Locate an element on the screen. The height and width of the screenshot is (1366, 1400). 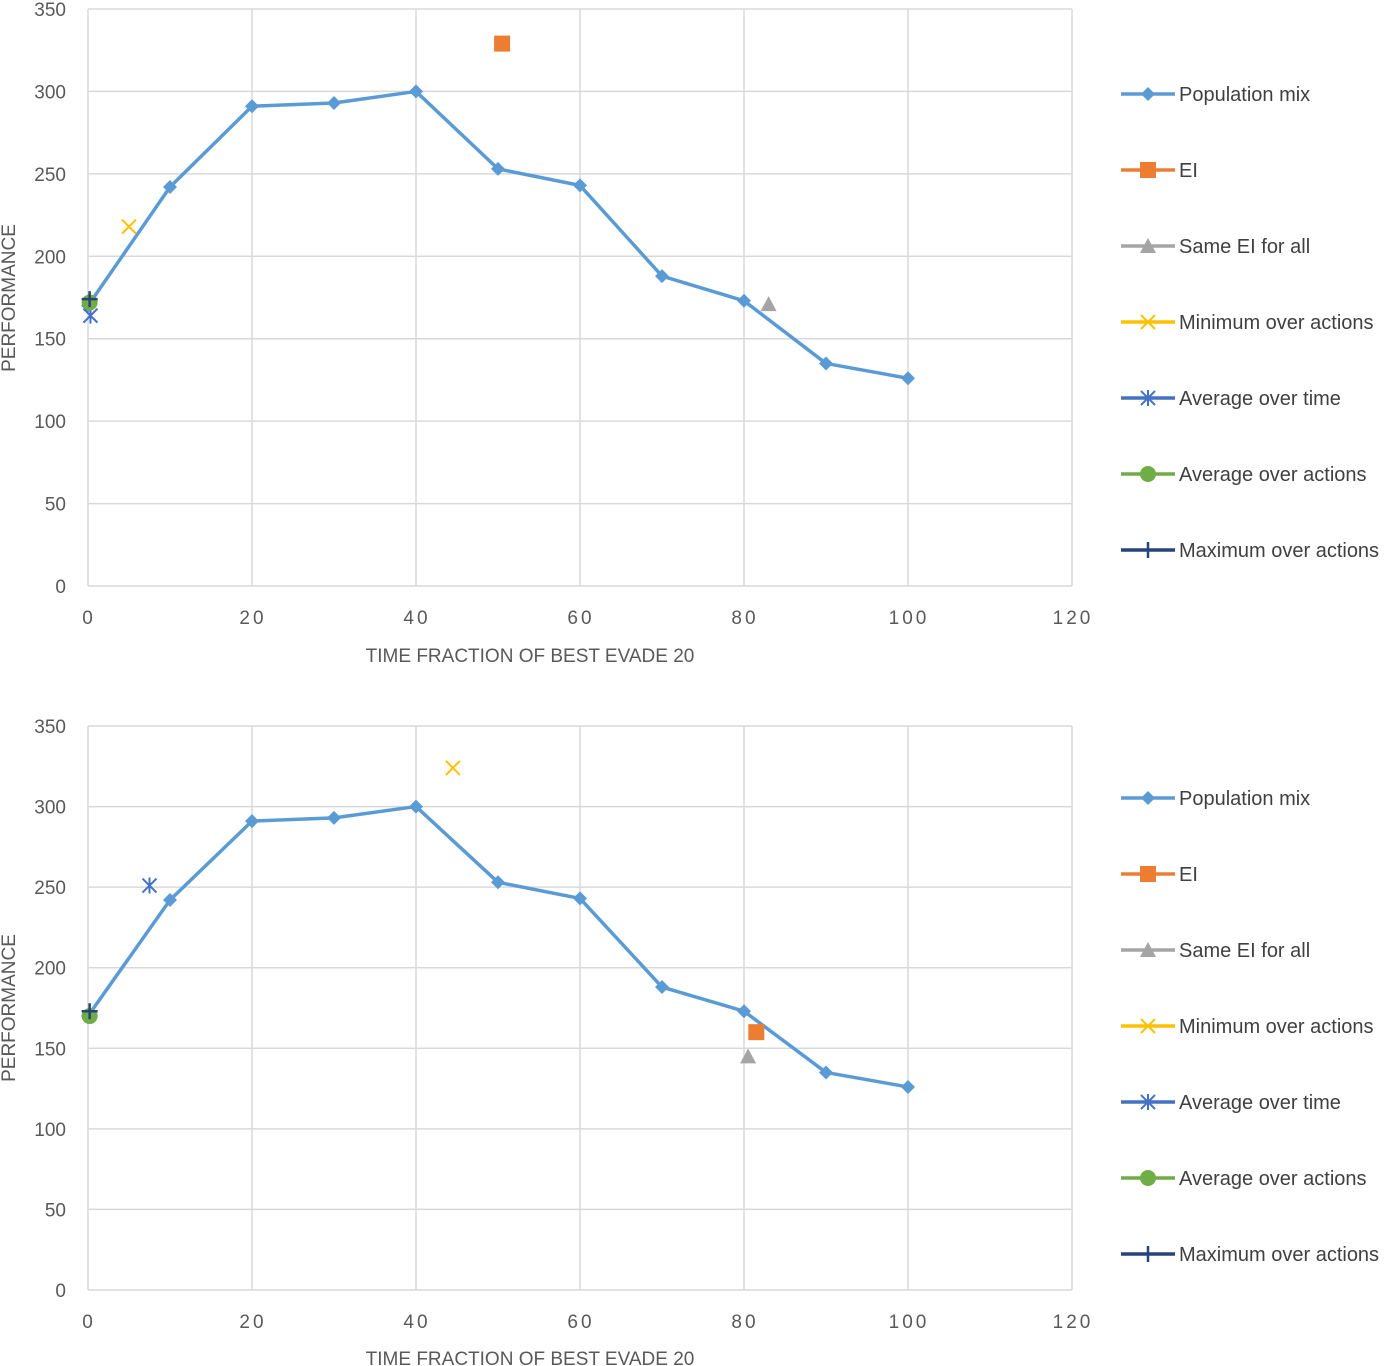
y-tick-label: 0 is located at coordinates (60, 587).